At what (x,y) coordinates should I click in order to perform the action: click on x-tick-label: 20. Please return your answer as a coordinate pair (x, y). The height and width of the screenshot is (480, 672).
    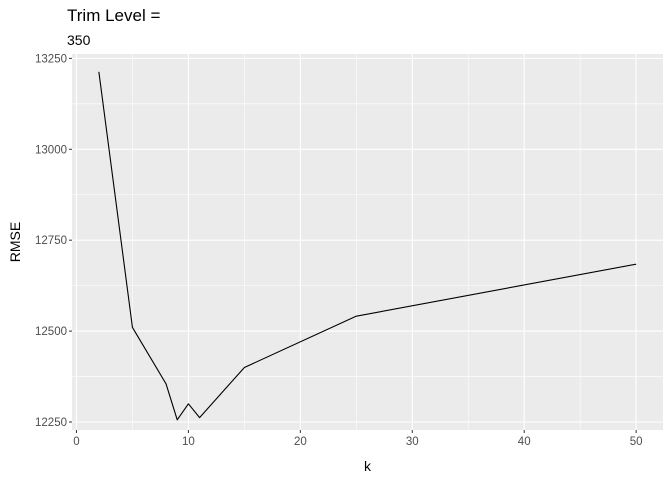
    Looking at the image, I should click on (300, 442).